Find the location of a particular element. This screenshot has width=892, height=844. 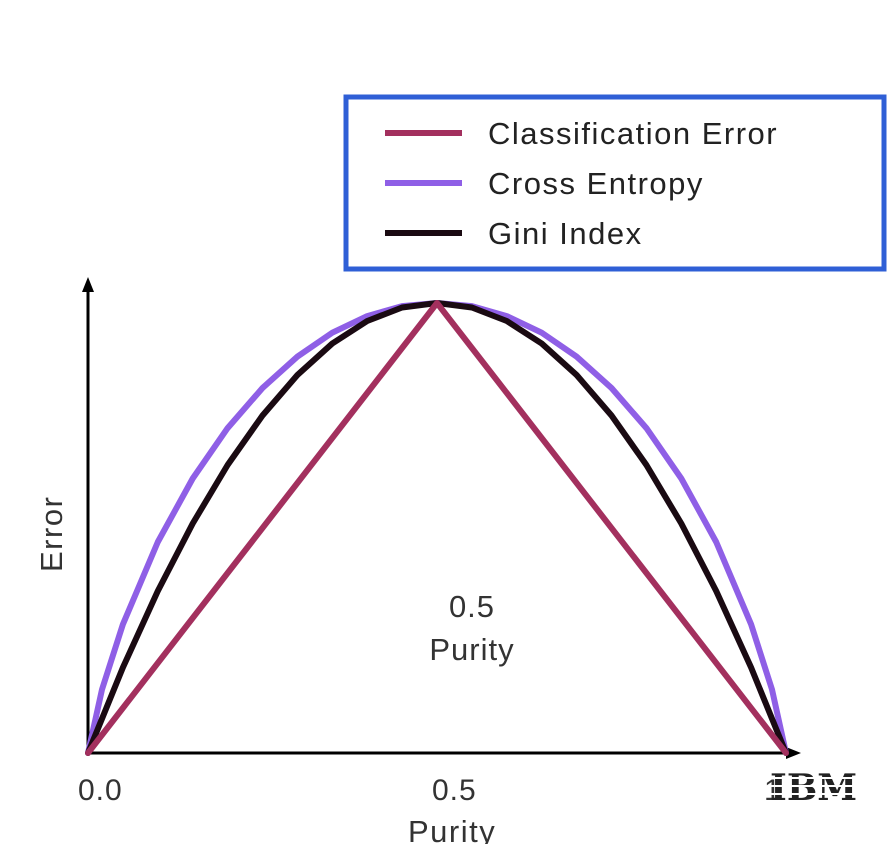

x-tick-label-2: 1 is located at coordinates (773, 790).